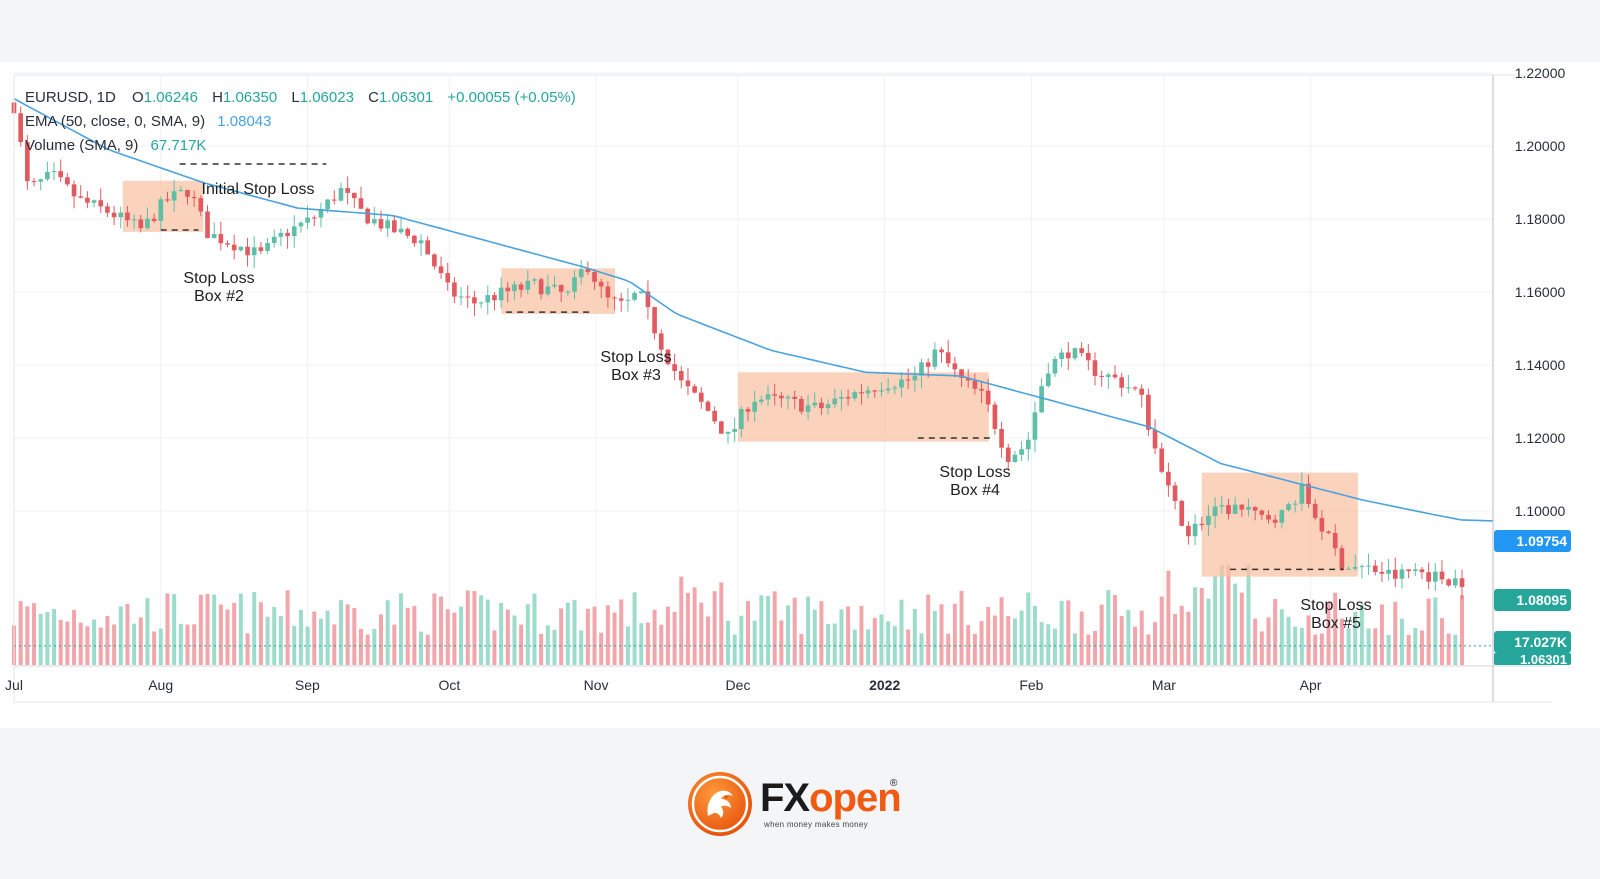  Describe the element at coordinates (373, 97) in the screenshot. I see `close-label: C` at that location.